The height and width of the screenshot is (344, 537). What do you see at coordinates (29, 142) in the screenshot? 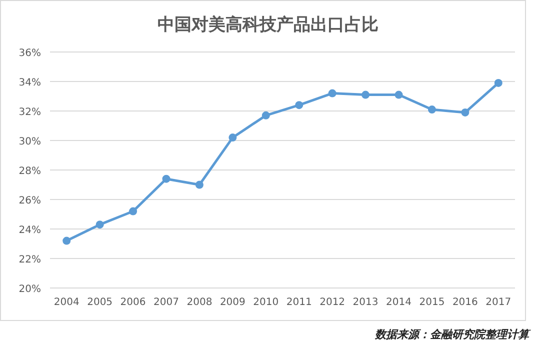
I see `y-tick-label: 30%` at bounding box center [29, 142].